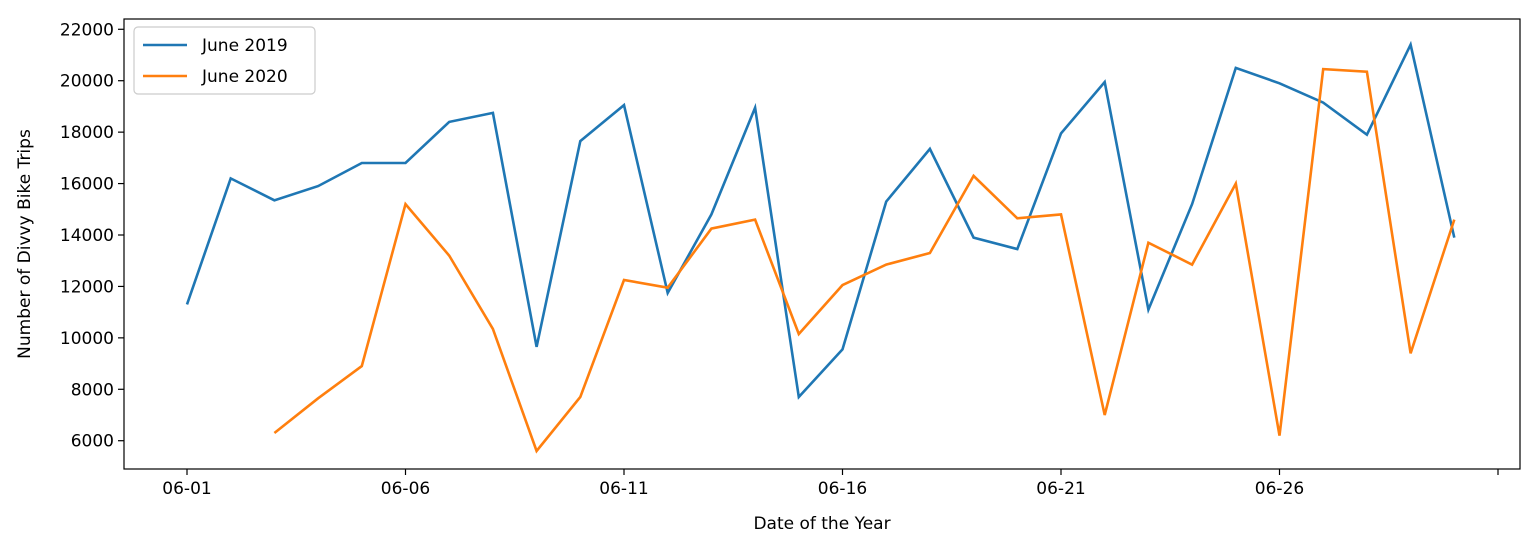 The height and width of the screenshot is (552, 1534). Describe the element at coordinates (842, 489) in the screenshot. I see `x-tick-label: 06-16` at that location.